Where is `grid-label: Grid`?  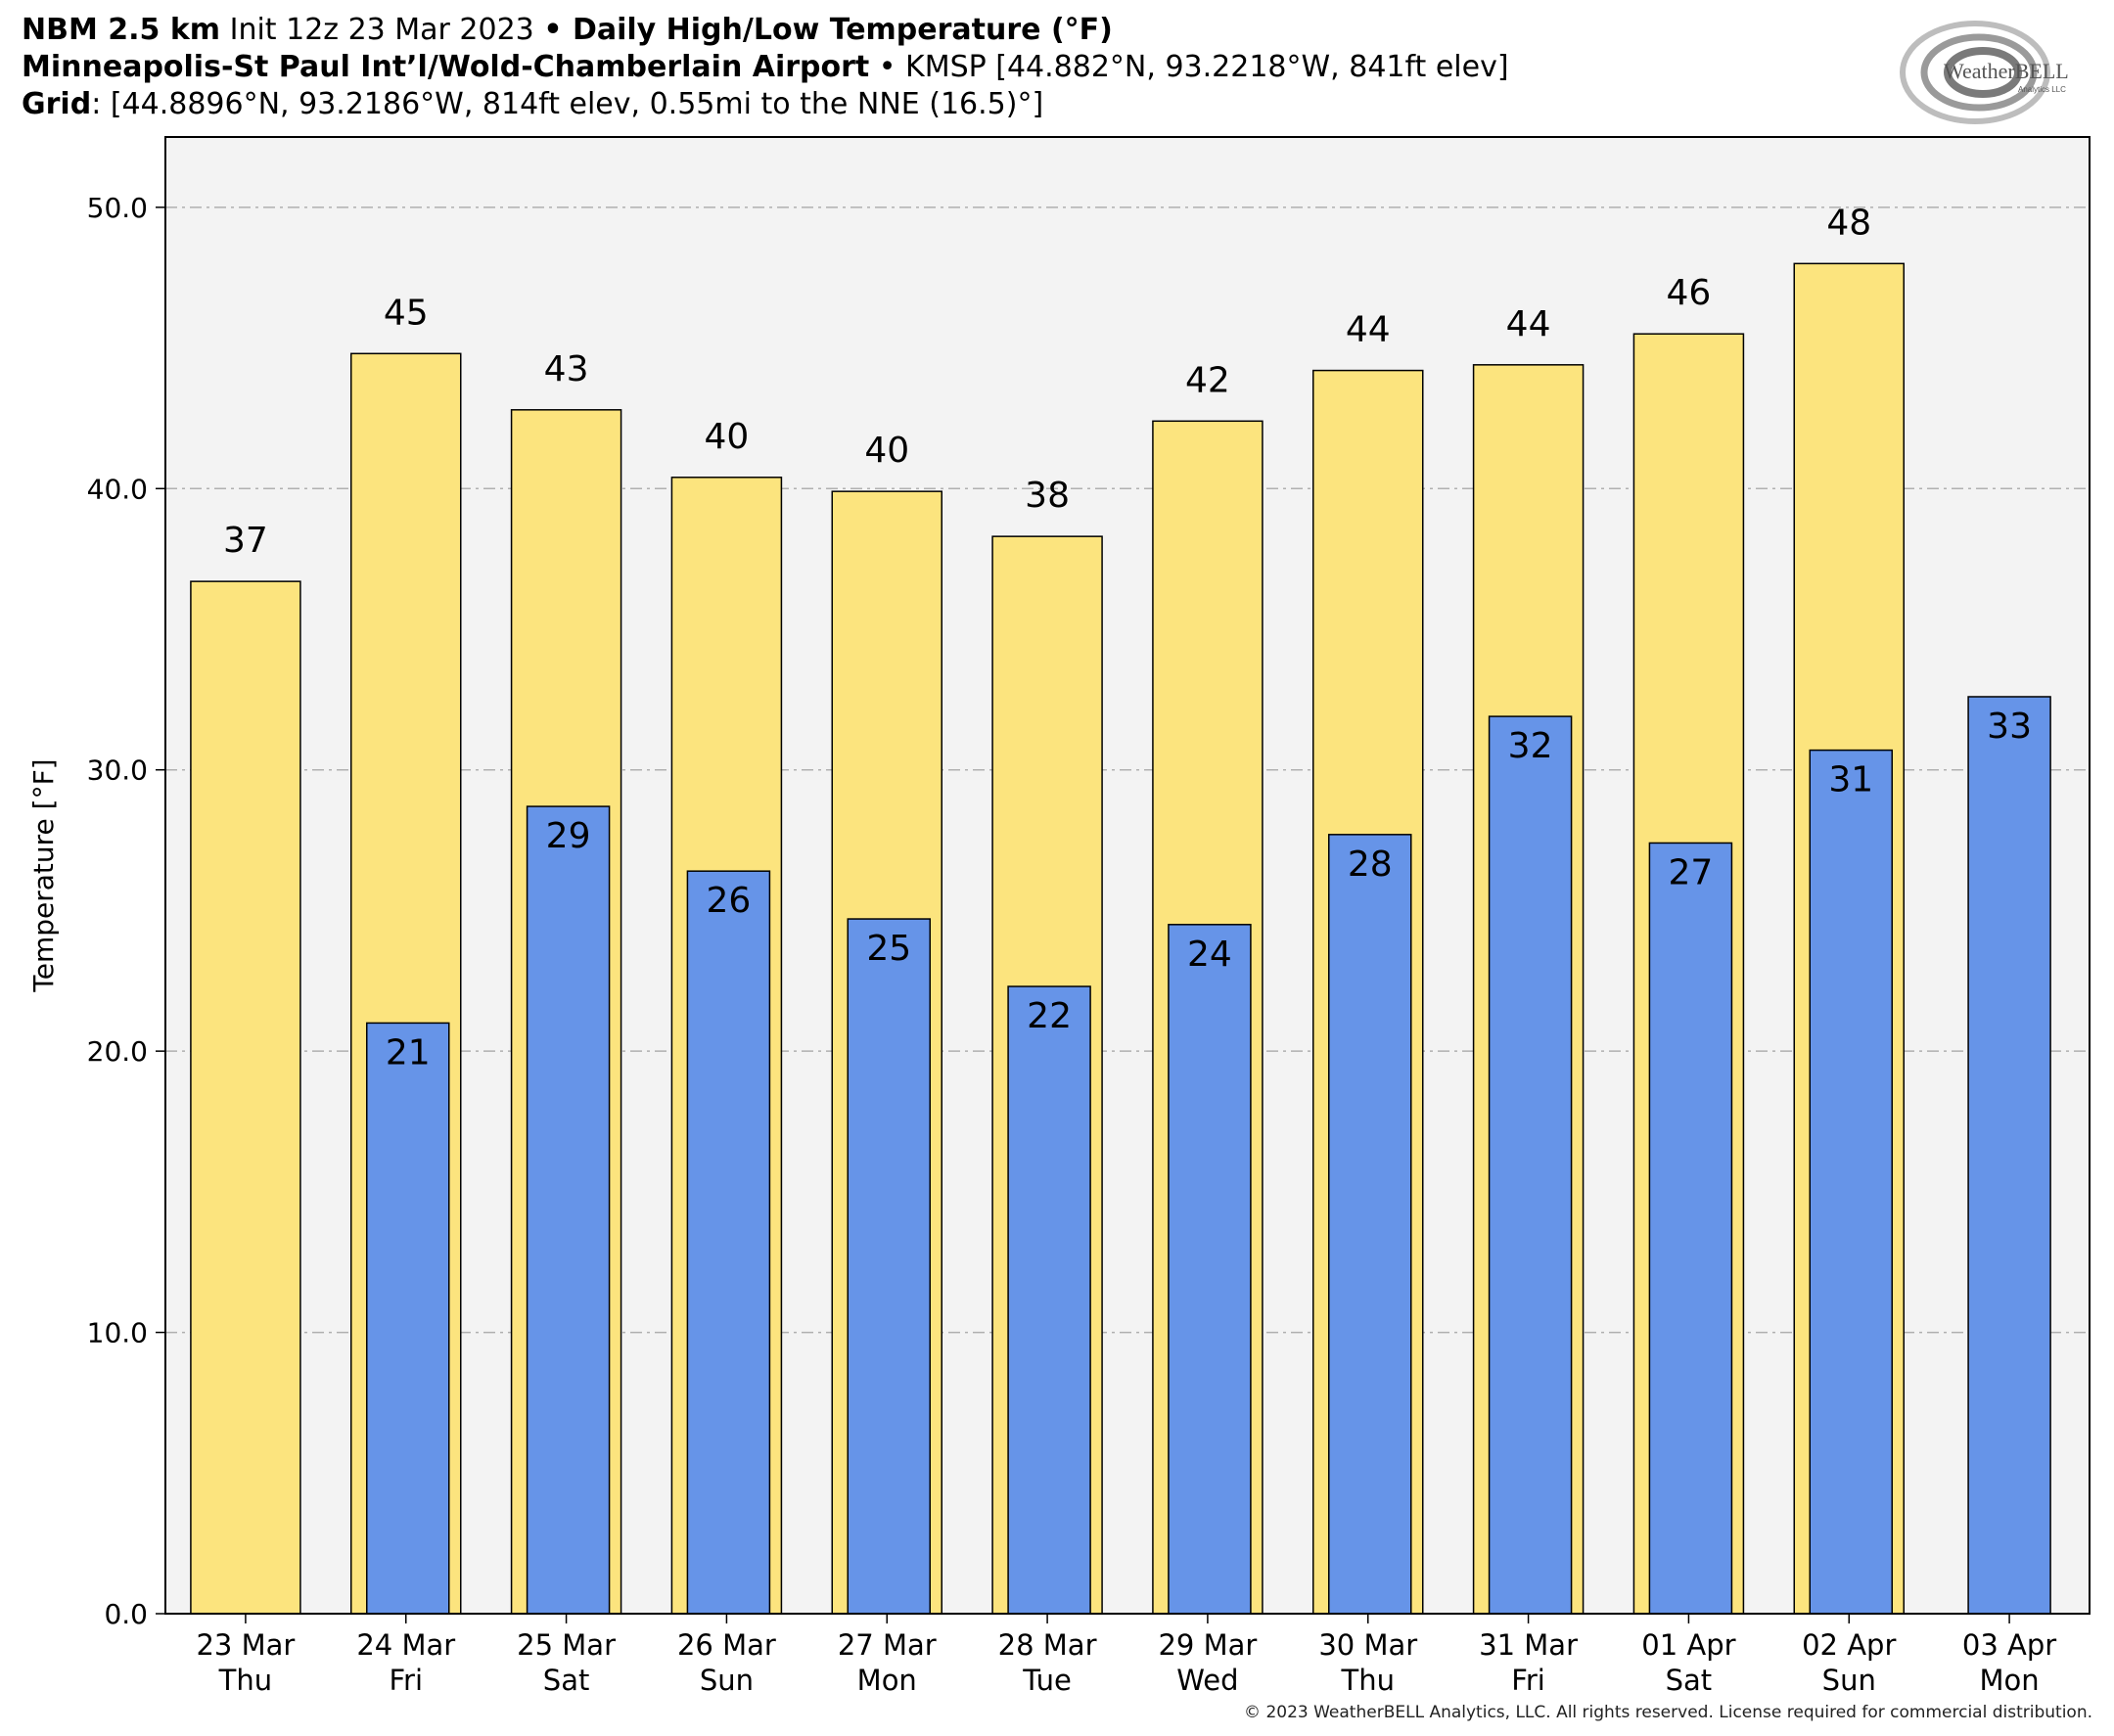
grid-label: Grid is located at coordinates (57, 104).